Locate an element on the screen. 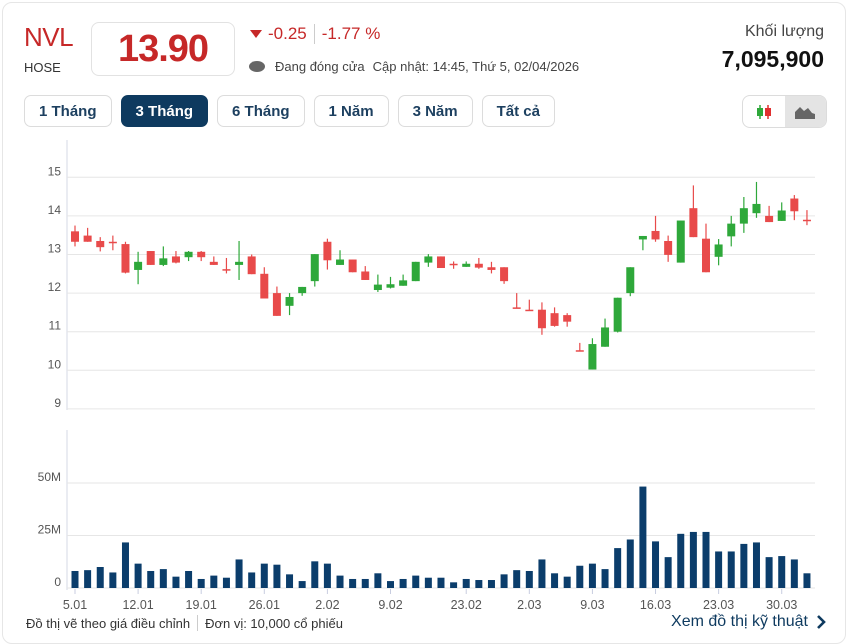 The width and height of the screenshot is (848, 644). x-tick-label: 2.03 is located at coordinates (529, 605).